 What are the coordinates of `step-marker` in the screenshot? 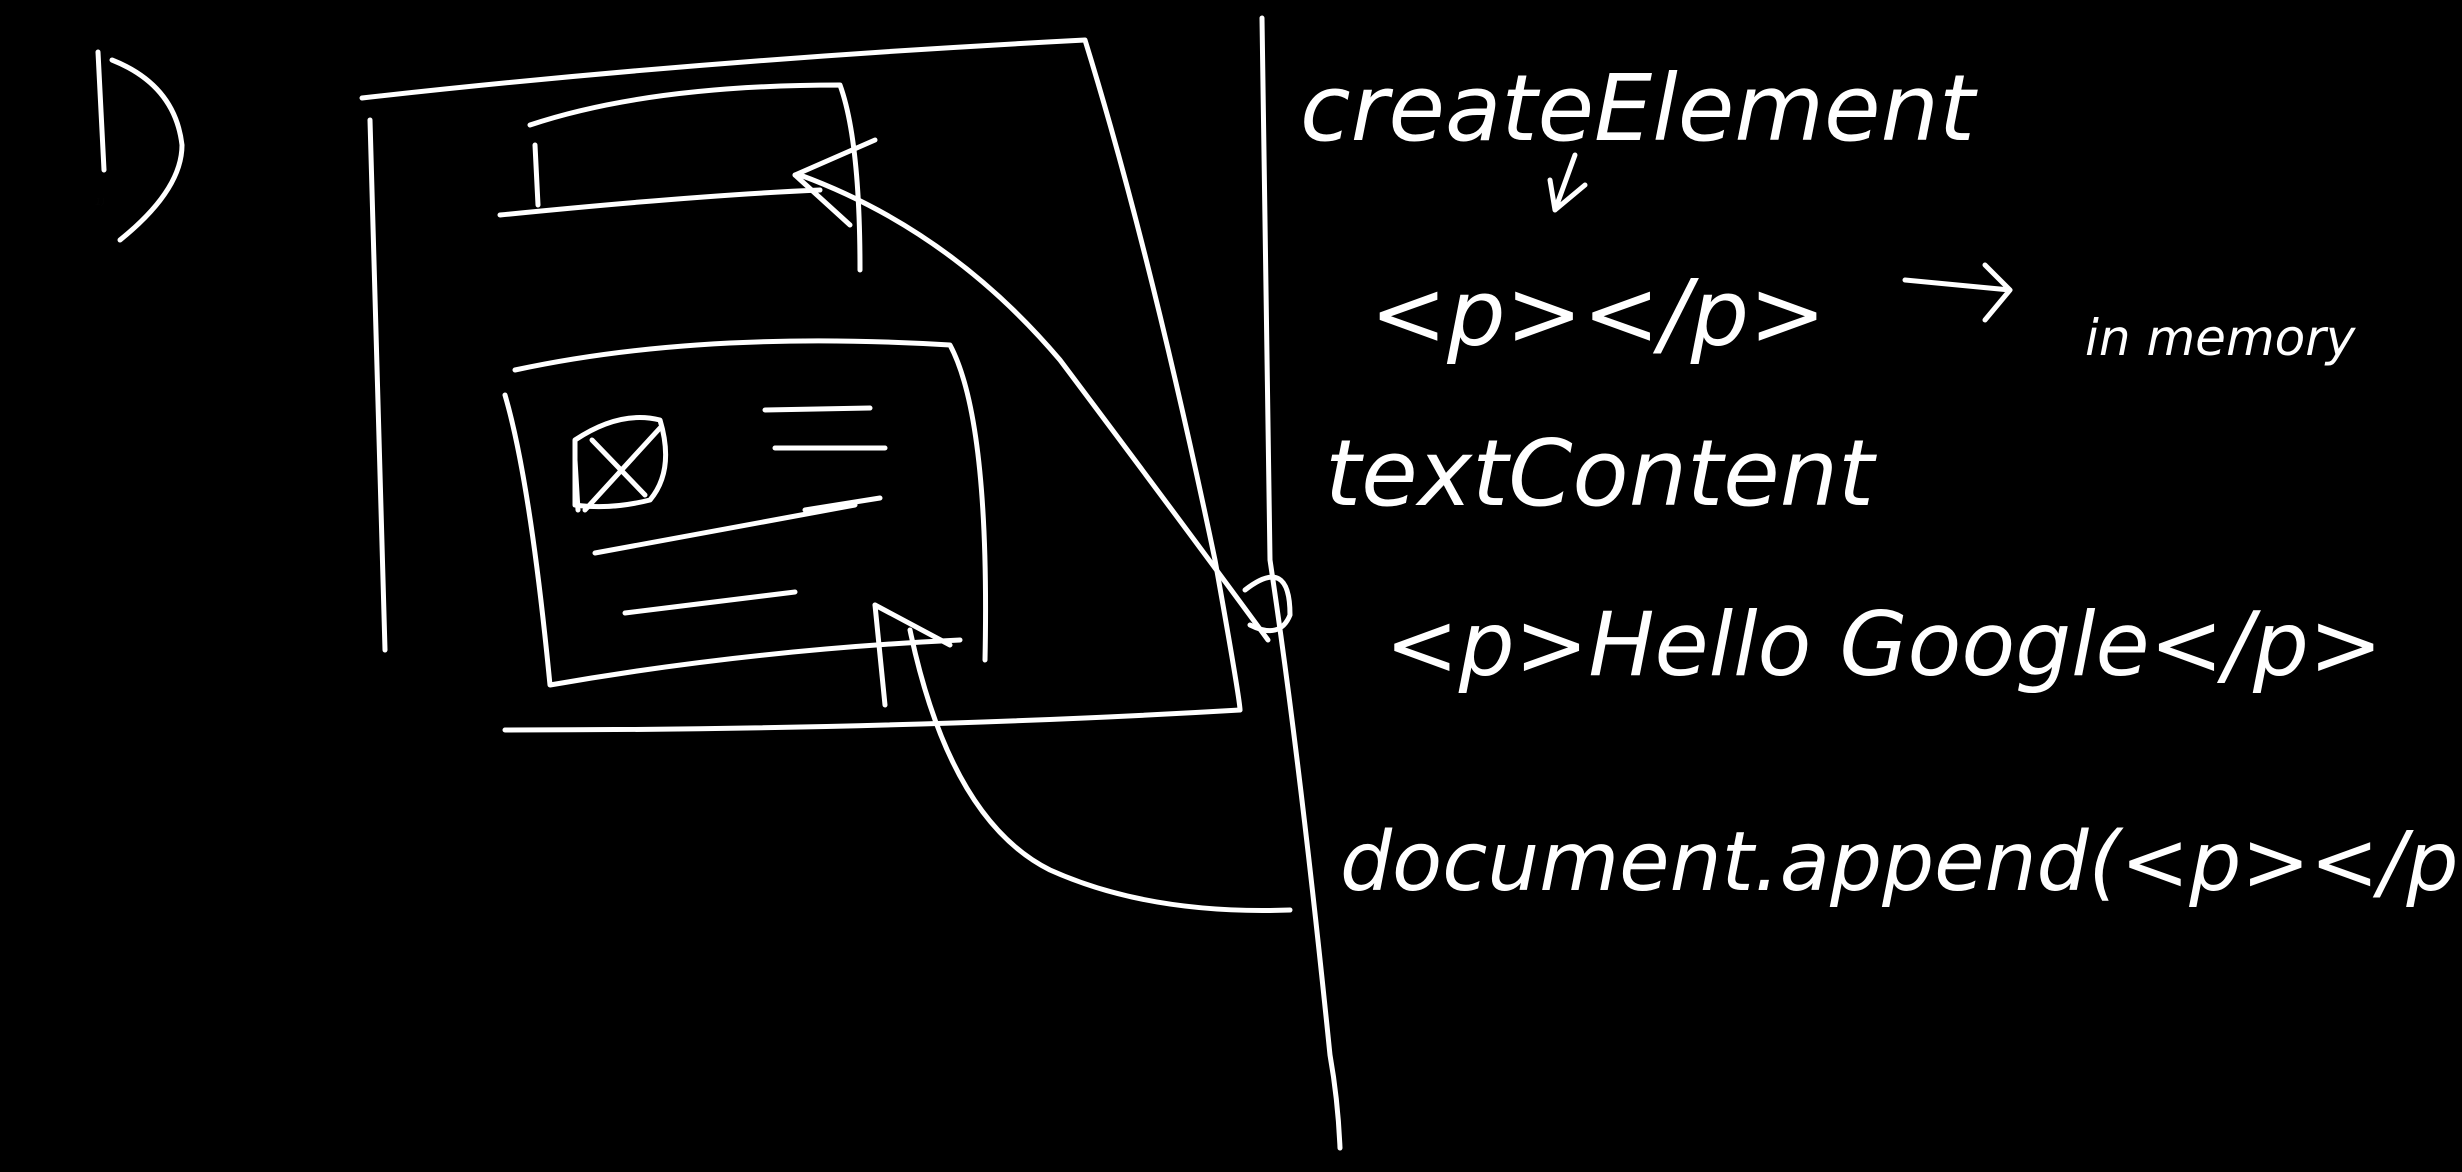 It's located at (140, 146).